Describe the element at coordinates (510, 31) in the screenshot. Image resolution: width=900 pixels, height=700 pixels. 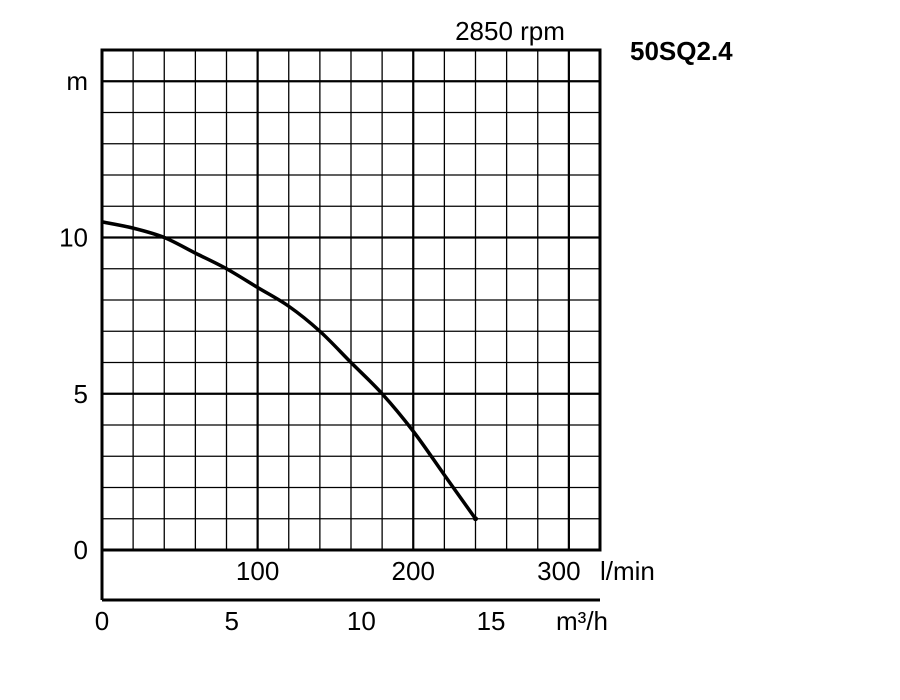
I see `speed-label: 2850 rpm` at that location.